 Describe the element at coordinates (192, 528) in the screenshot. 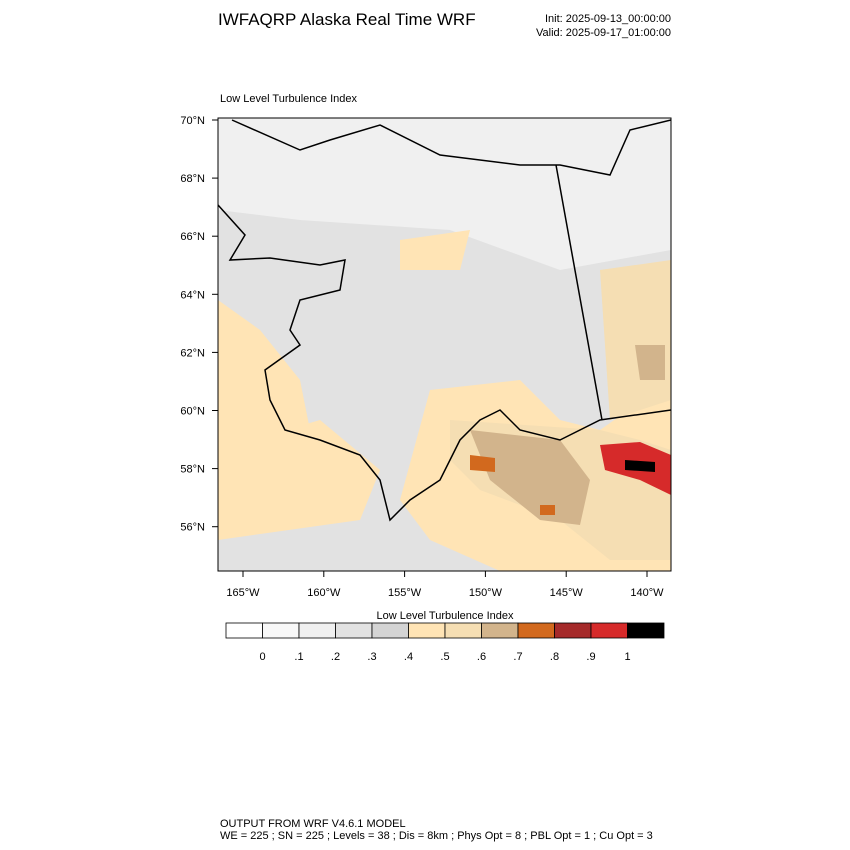

I see `lat-label: 56°N` at that location.